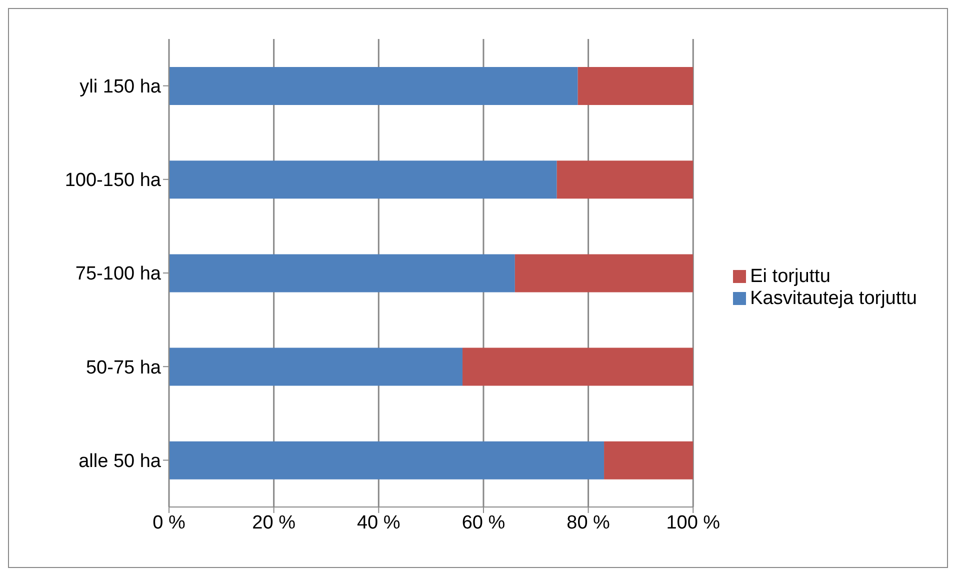 This screenshot has width=957, height=577. I want to click on y-tick-label: 100-150 ha, so click(113, 181).